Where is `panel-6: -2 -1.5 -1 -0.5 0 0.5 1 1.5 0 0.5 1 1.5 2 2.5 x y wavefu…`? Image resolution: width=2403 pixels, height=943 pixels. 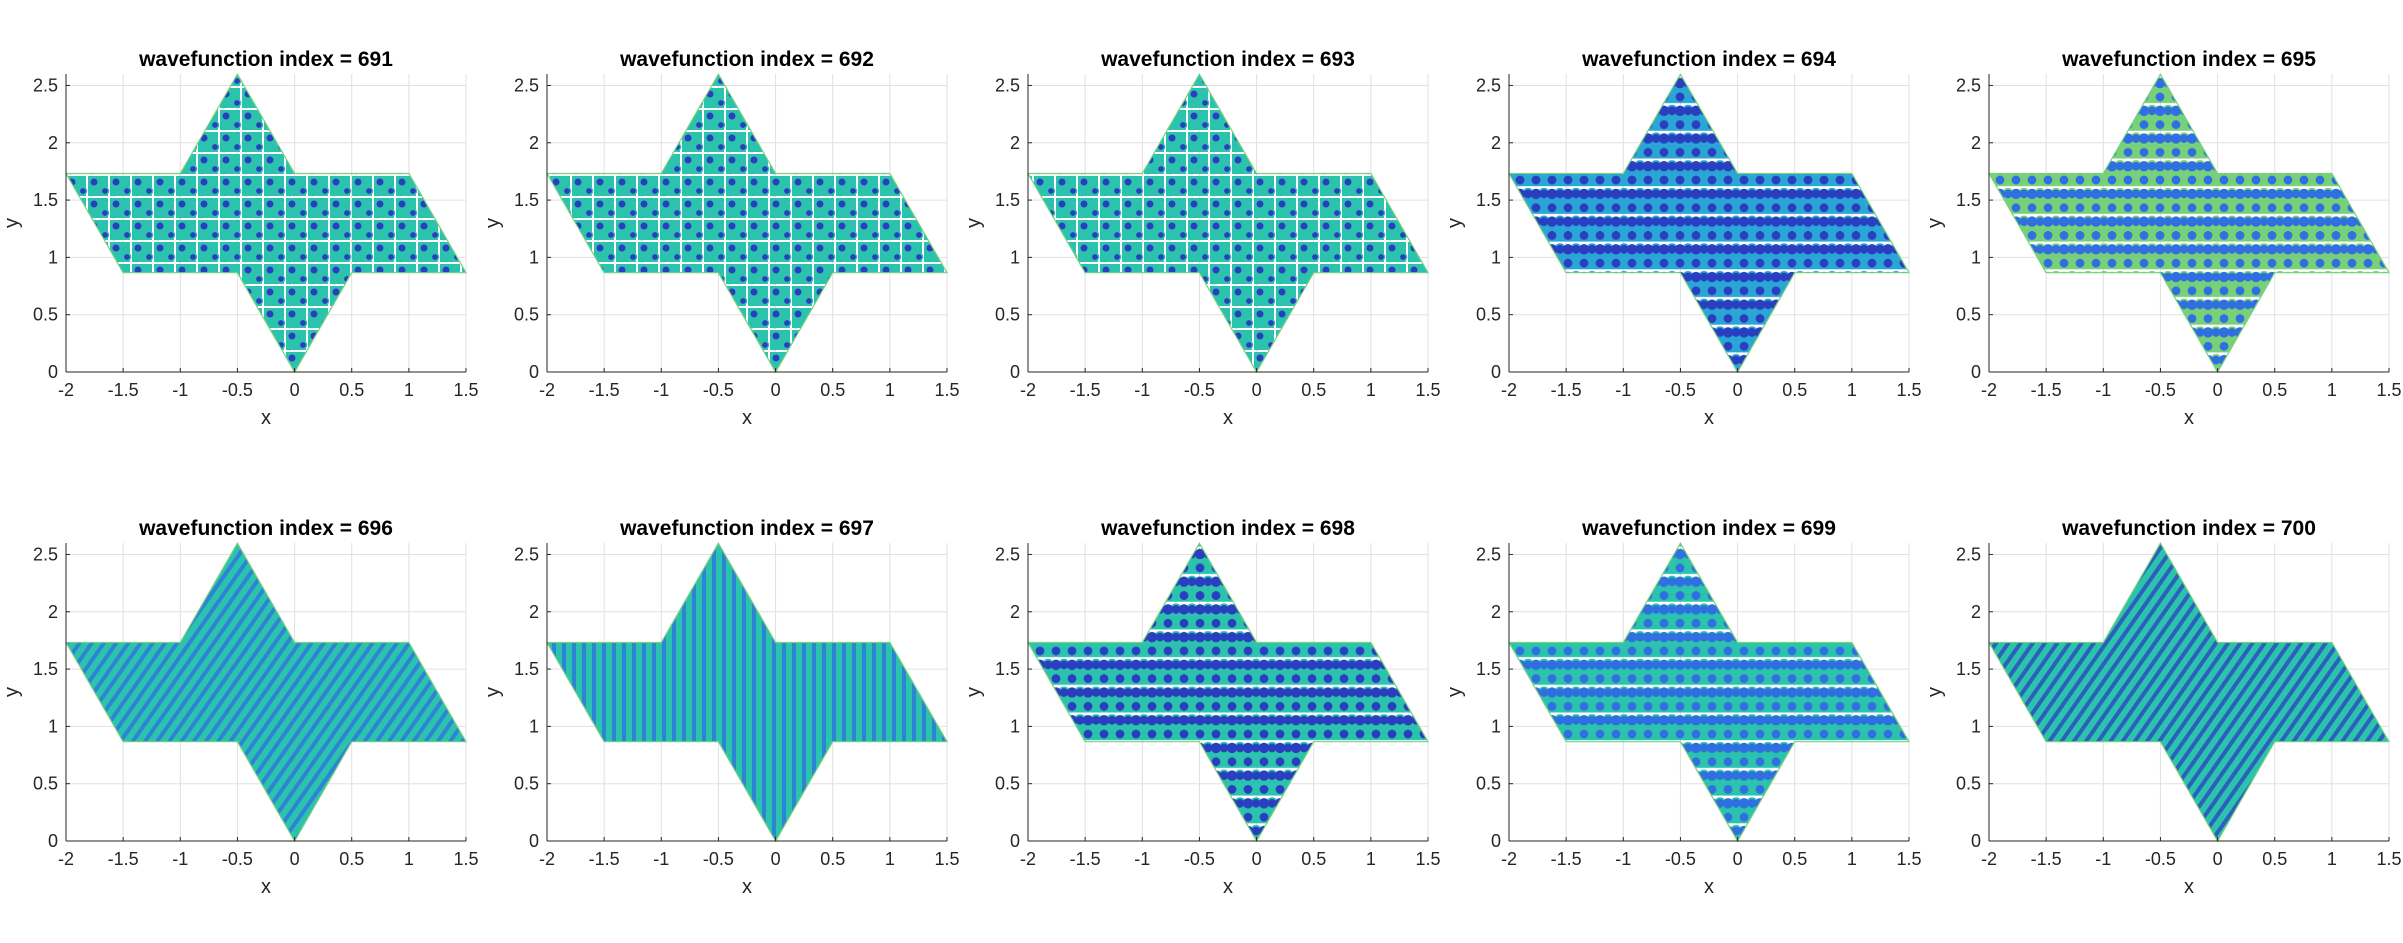
panel-6: -2 -1.5 -1 -0.5 0 0.5 1 1.5 0 0.5 1 1.5 2 2.5 x y wavefu… is located at coordinates (240, 707).